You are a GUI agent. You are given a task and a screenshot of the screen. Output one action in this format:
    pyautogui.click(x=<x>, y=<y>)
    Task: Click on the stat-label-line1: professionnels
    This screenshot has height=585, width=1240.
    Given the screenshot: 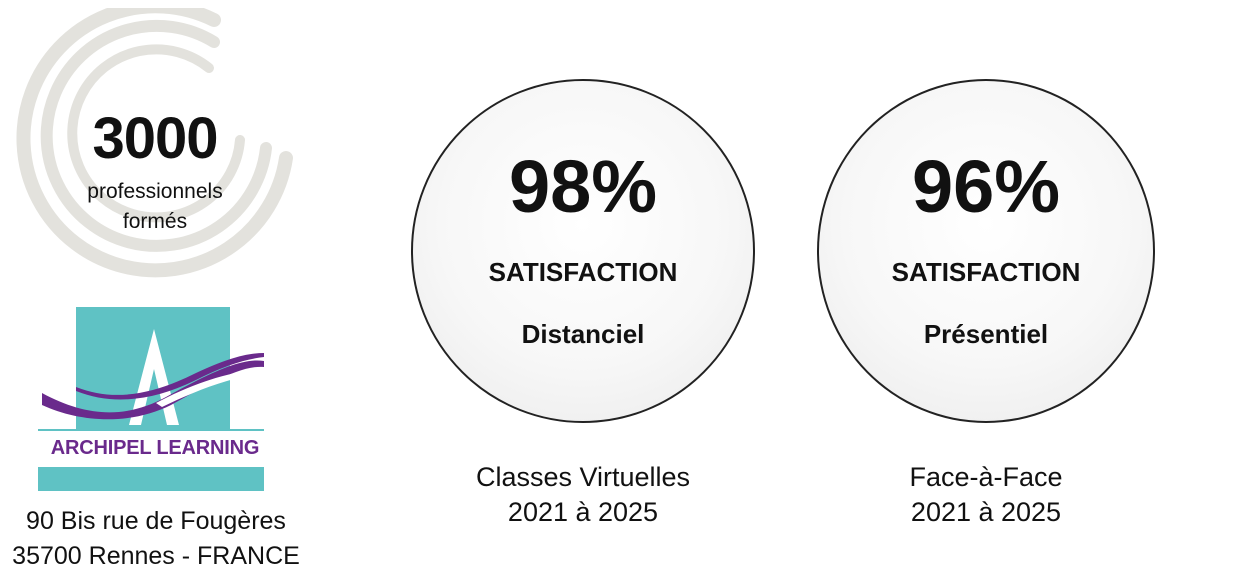 What is the action you would take?
    pyautogui.click(x=155, y=191)
    